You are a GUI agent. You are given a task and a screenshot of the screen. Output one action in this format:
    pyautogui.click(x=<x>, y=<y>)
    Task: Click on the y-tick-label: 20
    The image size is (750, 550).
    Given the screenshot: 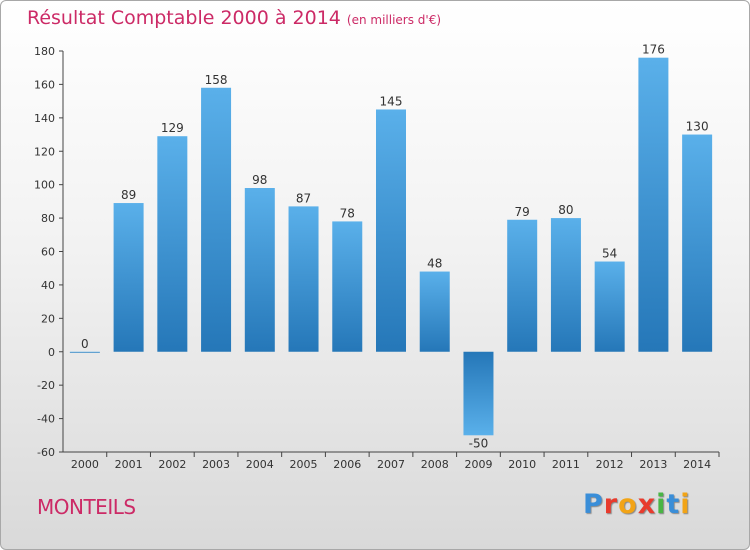 What is the action you would take?
    pyautogui.click(x=48, y=318)
    